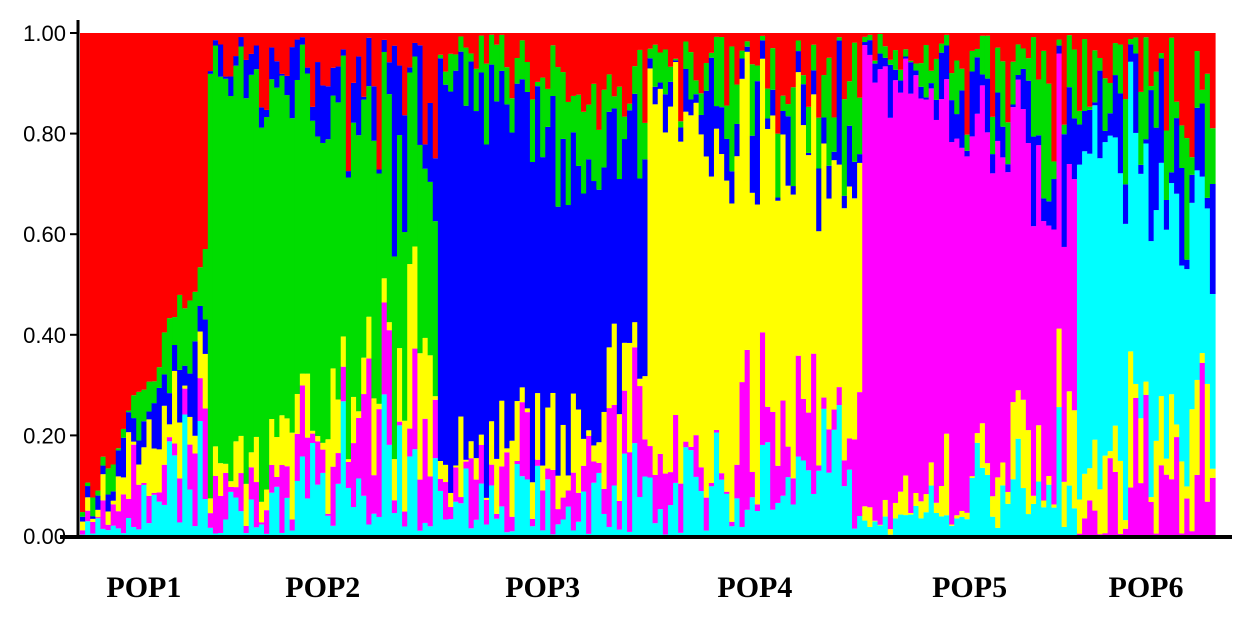 This screenshot has height=621, width=1243. Describe the element at coordinates (134, 531) in the screenshot. I see `bar-segment-pop1-10-cluster6` at that location.